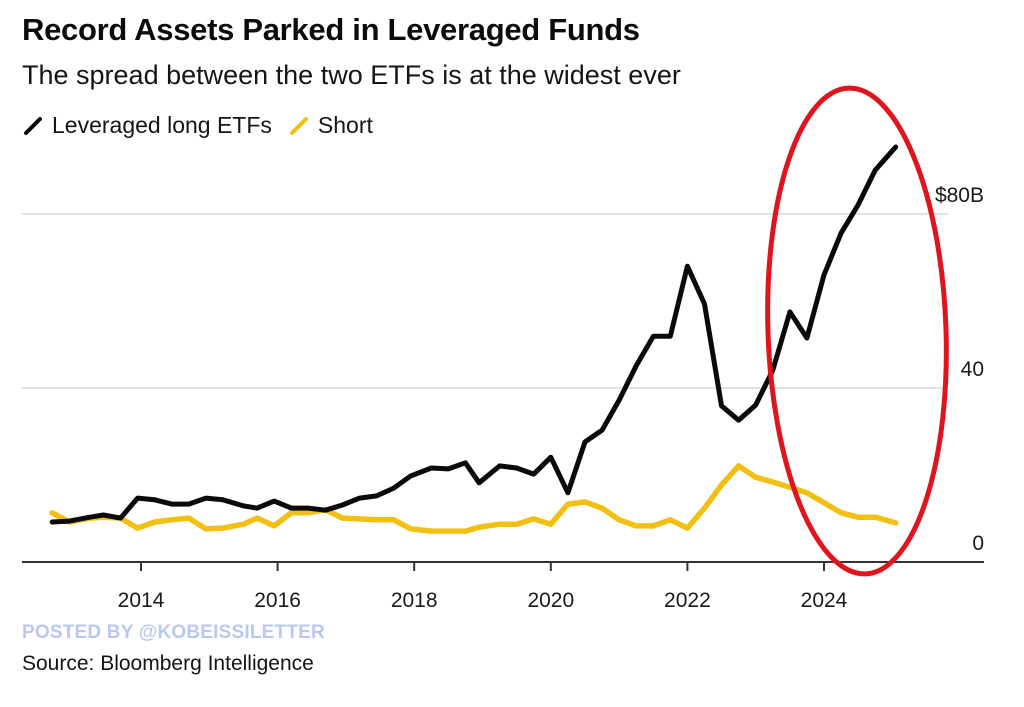 Image resolution: width=1024 pixels, height=707 pixels. What do you see at coordinates (162, 125) in the screenshot?
I see `legend-label-long: Leveraged long ETFs` at bounding box center [162, 125].